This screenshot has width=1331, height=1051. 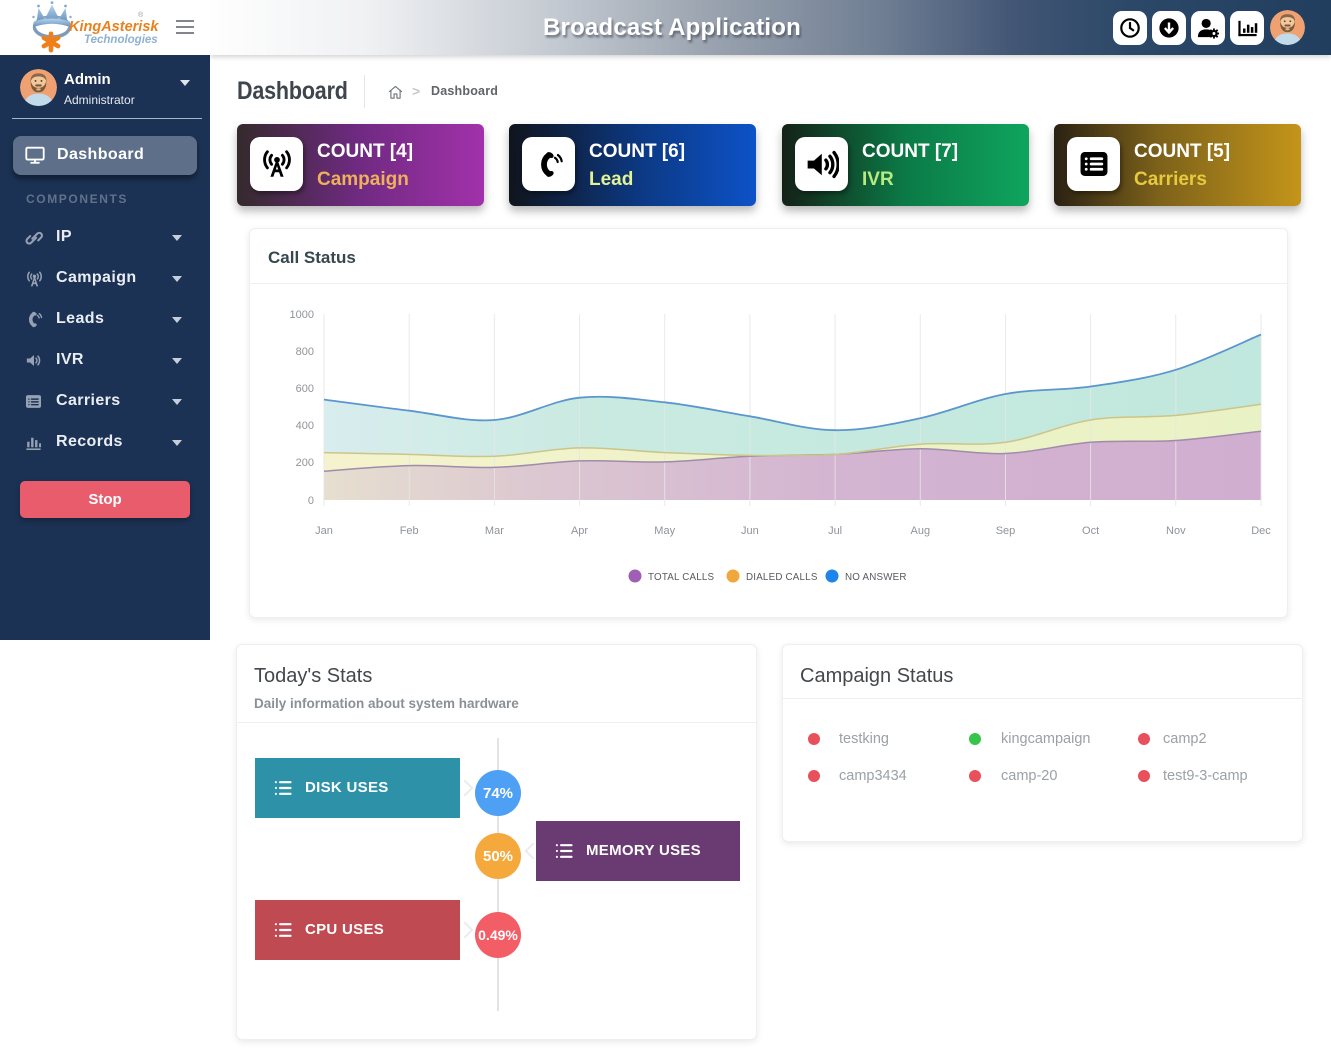 What do you see at coordinates (409, 531) in the screenshot?
I see `svg-text: Feb` at bounding box center [409, 531].